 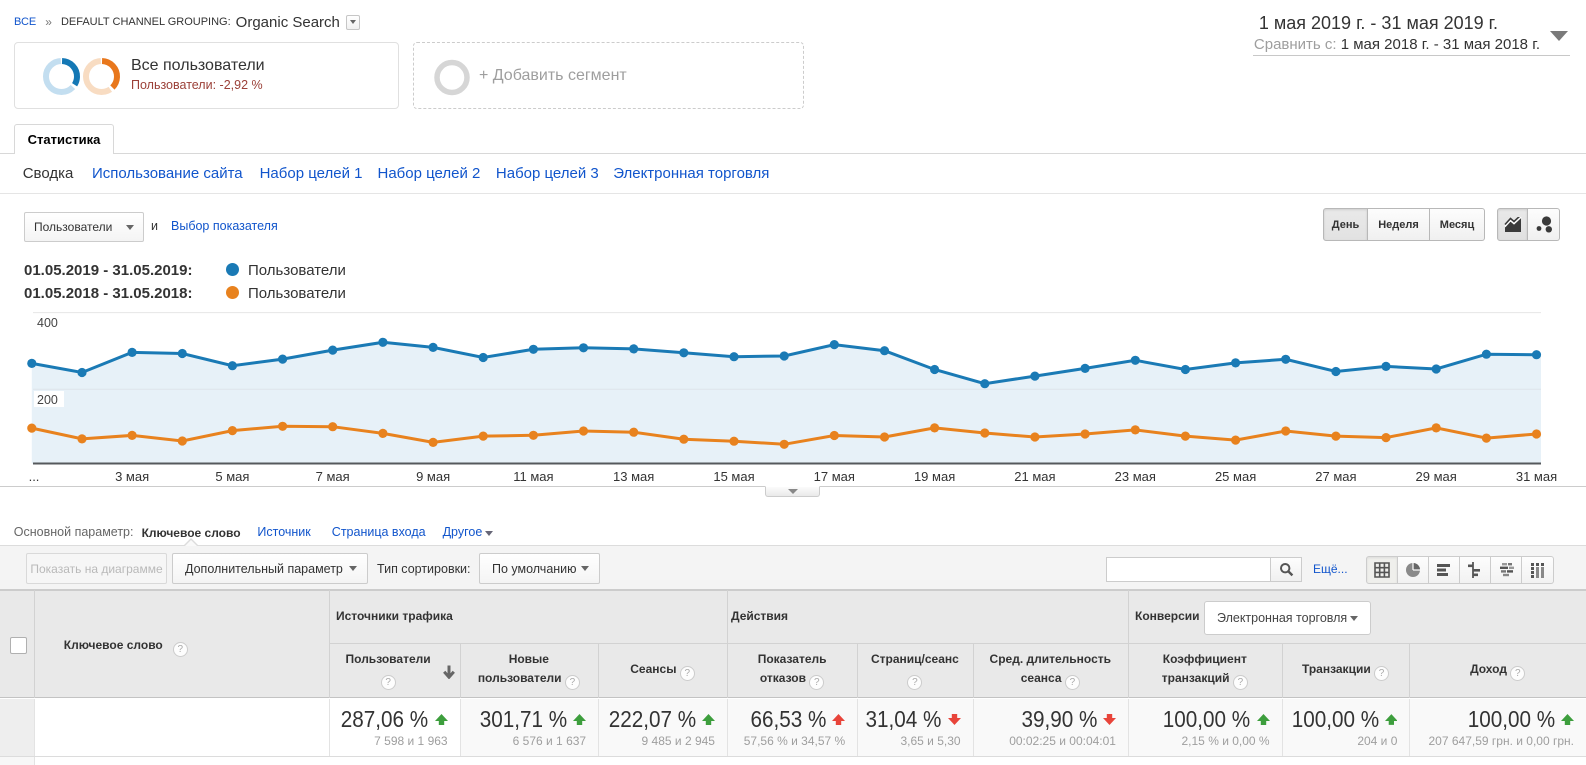 I want to click on svg-text: 15 мая, so click(x=733, y=476).